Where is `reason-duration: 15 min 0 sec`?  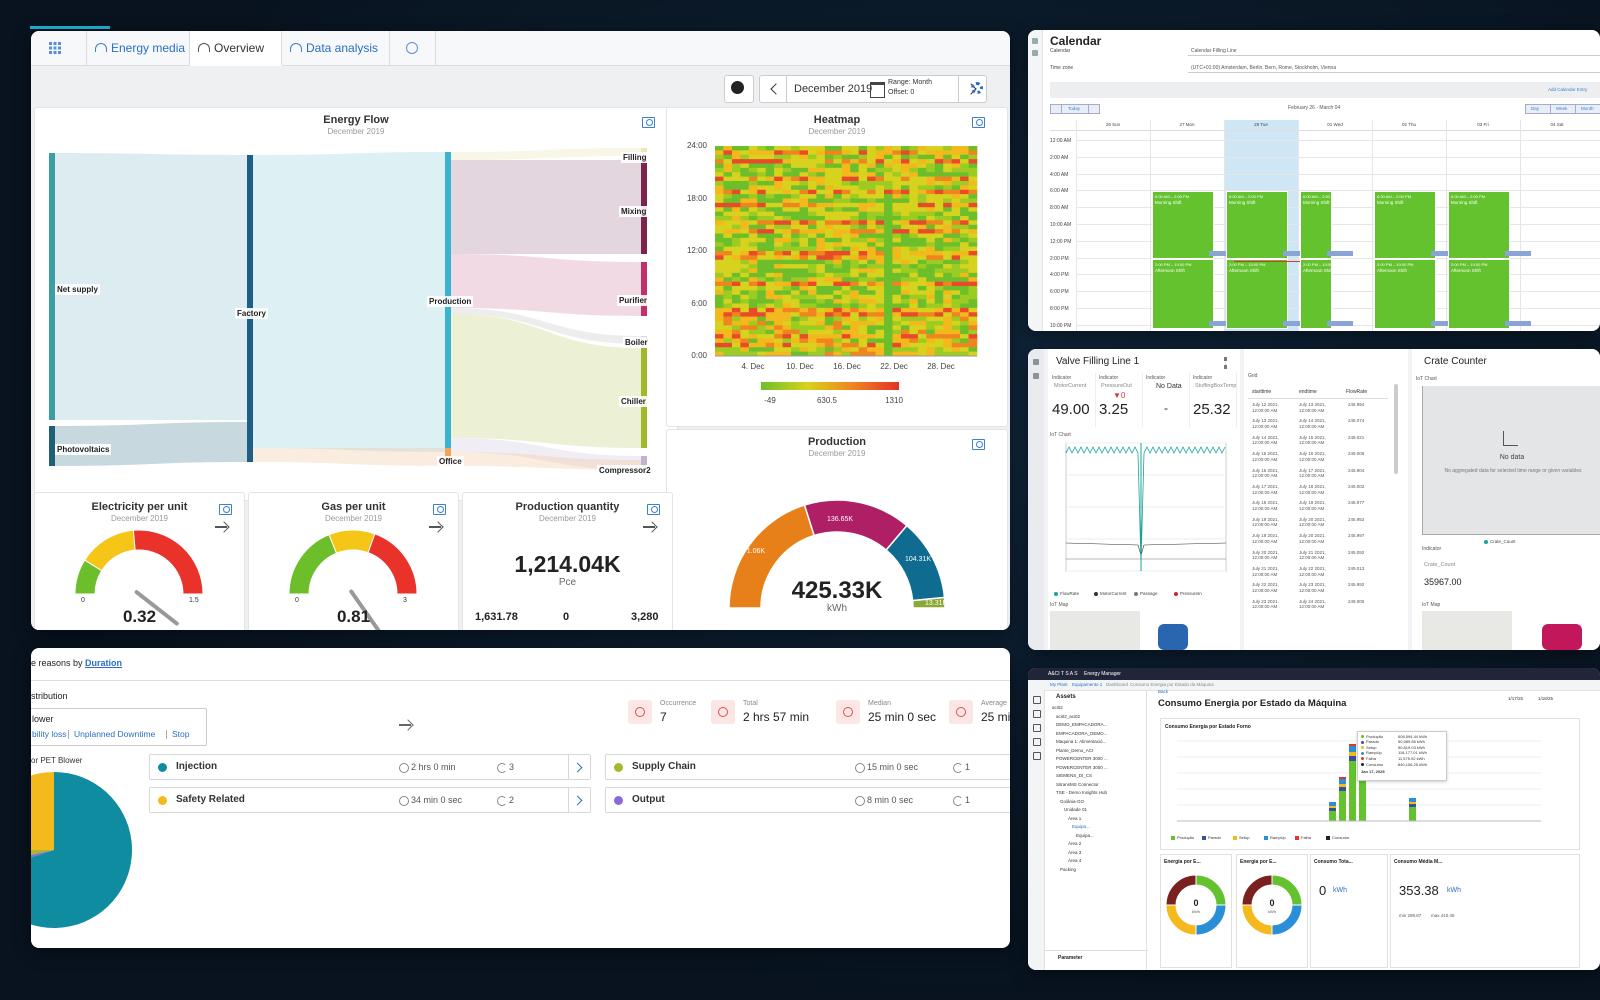
reason-duration: 15 min 0 sec is located at coordinates (893, 767).